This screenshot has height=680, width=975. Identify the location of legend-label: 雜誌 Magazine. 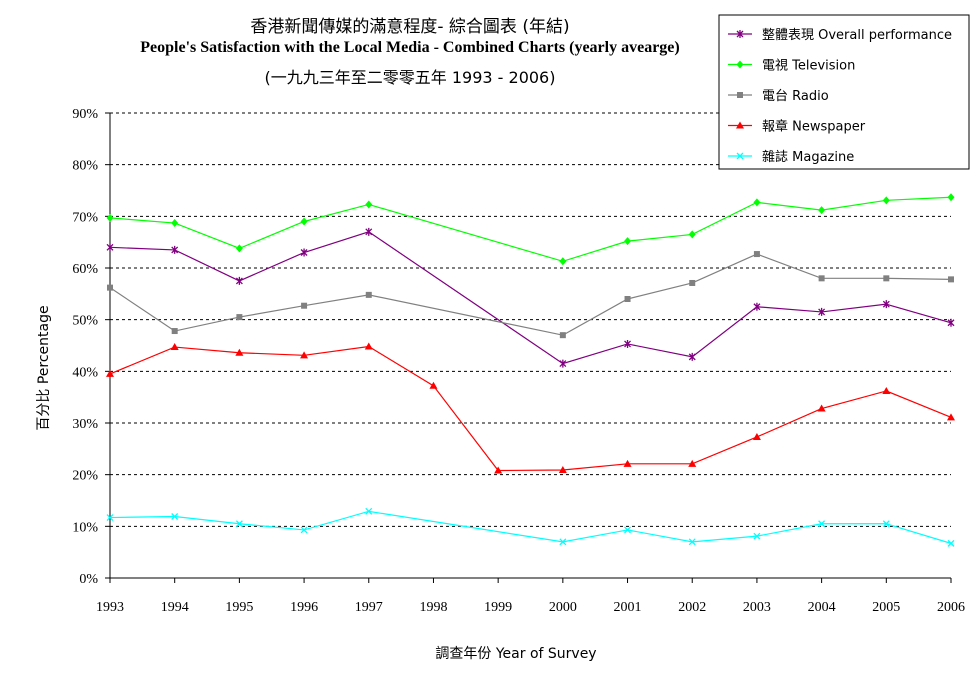
(808, 157).